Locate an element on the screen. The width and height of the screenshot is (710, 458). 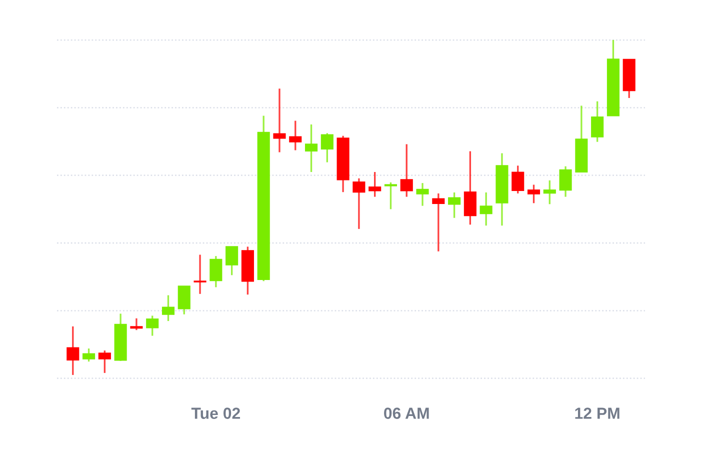
x-tick-label: Tue 02 is located at coordinates (215, 413).